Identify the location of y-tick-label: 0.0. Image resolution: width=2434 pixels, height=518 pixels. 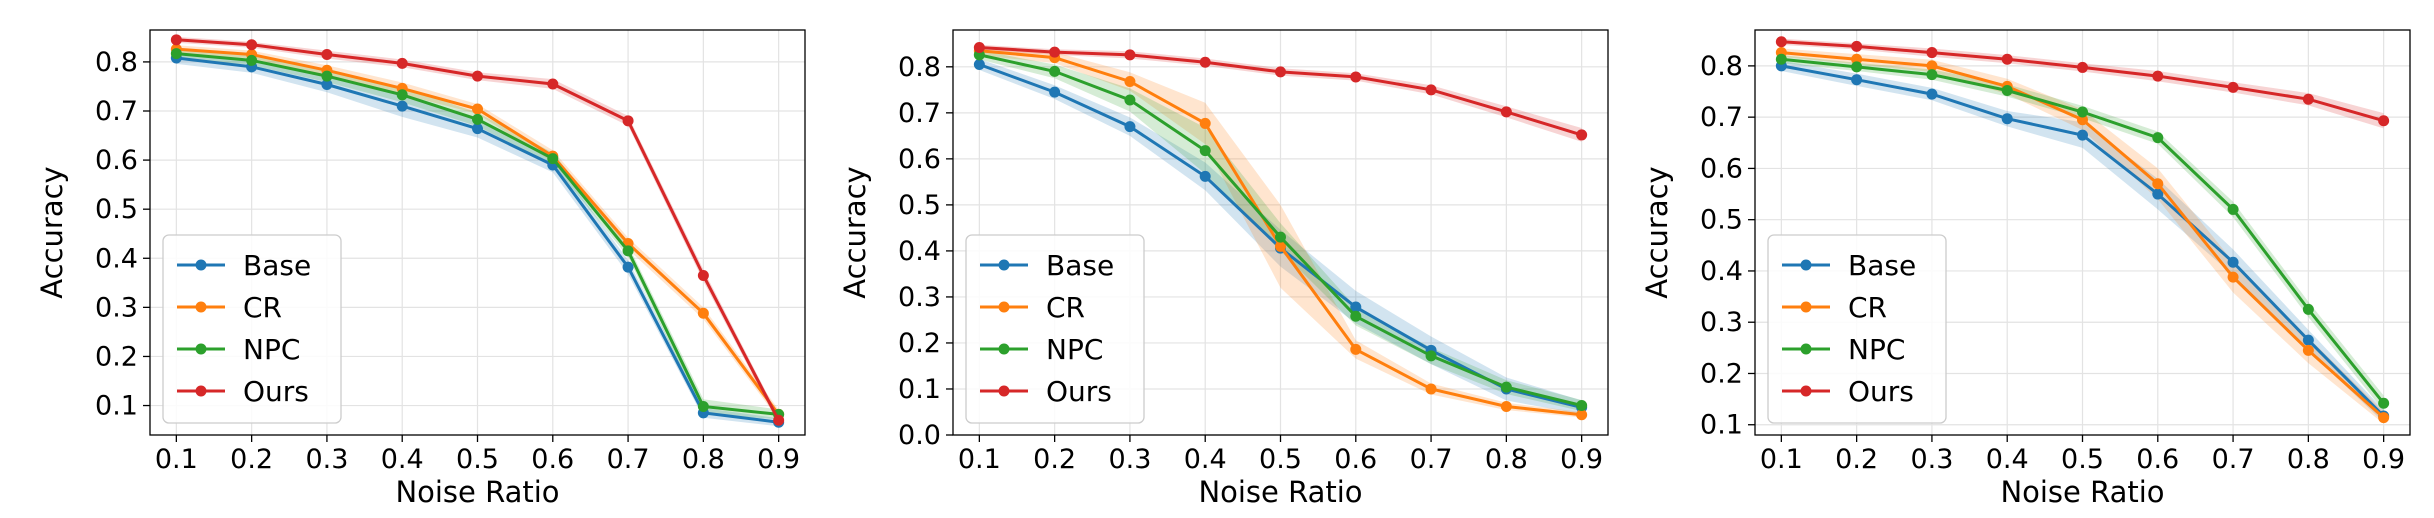
(919, 435).